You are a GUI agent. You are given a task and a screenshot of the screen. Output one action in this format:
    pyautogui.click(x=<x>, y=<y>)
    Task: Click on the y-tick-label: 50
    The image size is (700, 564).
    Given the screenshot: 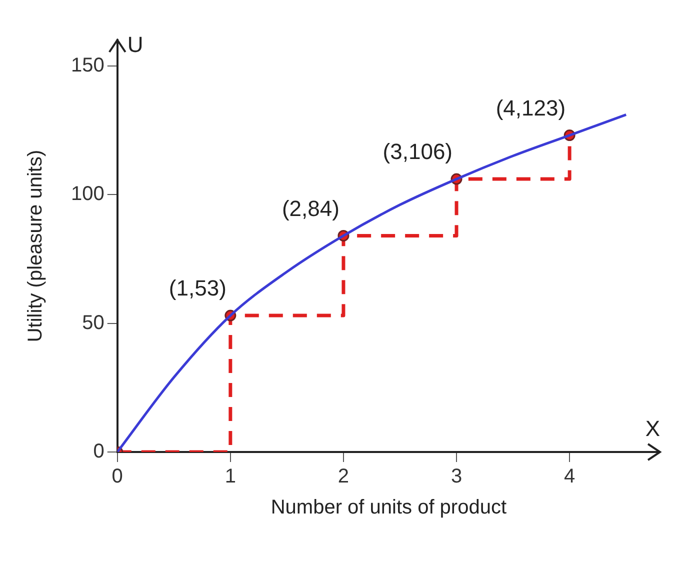 What is the action you would take?
    pyautogui.click(x=93, y=323)
    